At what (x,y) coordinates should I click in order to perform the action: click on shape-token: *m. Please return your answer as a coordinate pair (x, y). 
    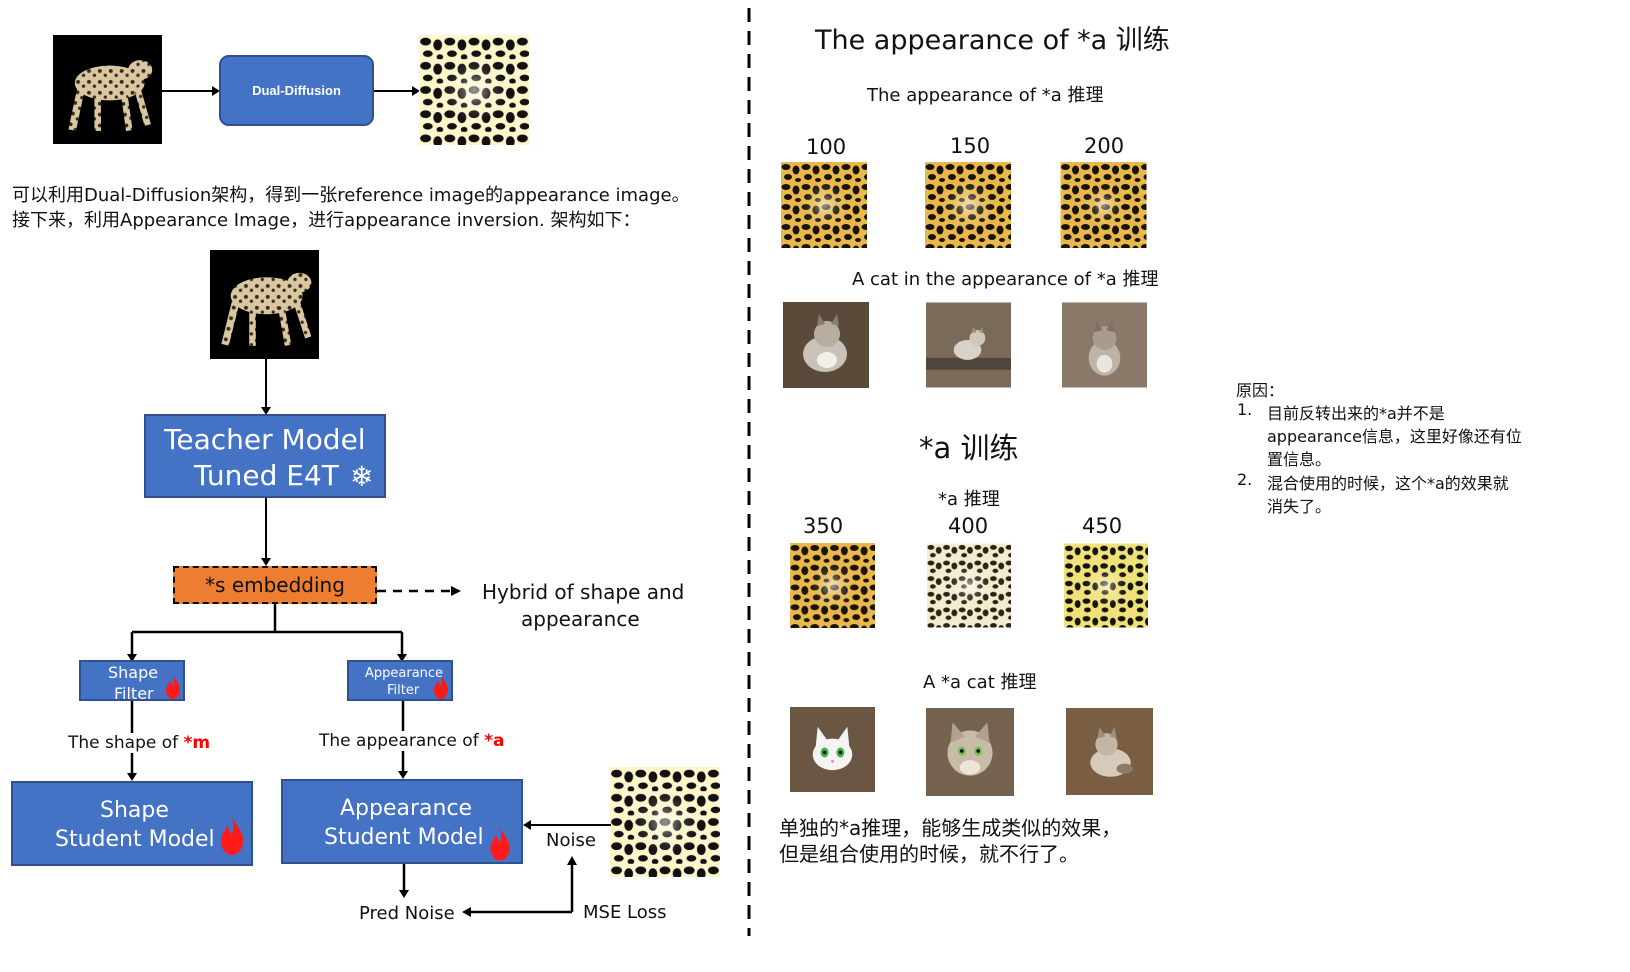
    Looking at the image, I should click on (197, 743).